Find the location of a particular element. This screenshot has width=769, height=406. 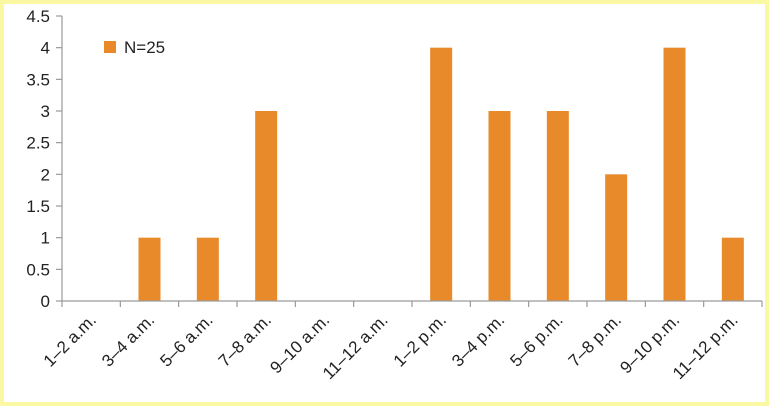

y-axis-ticks is located at coordinates (59, 158).